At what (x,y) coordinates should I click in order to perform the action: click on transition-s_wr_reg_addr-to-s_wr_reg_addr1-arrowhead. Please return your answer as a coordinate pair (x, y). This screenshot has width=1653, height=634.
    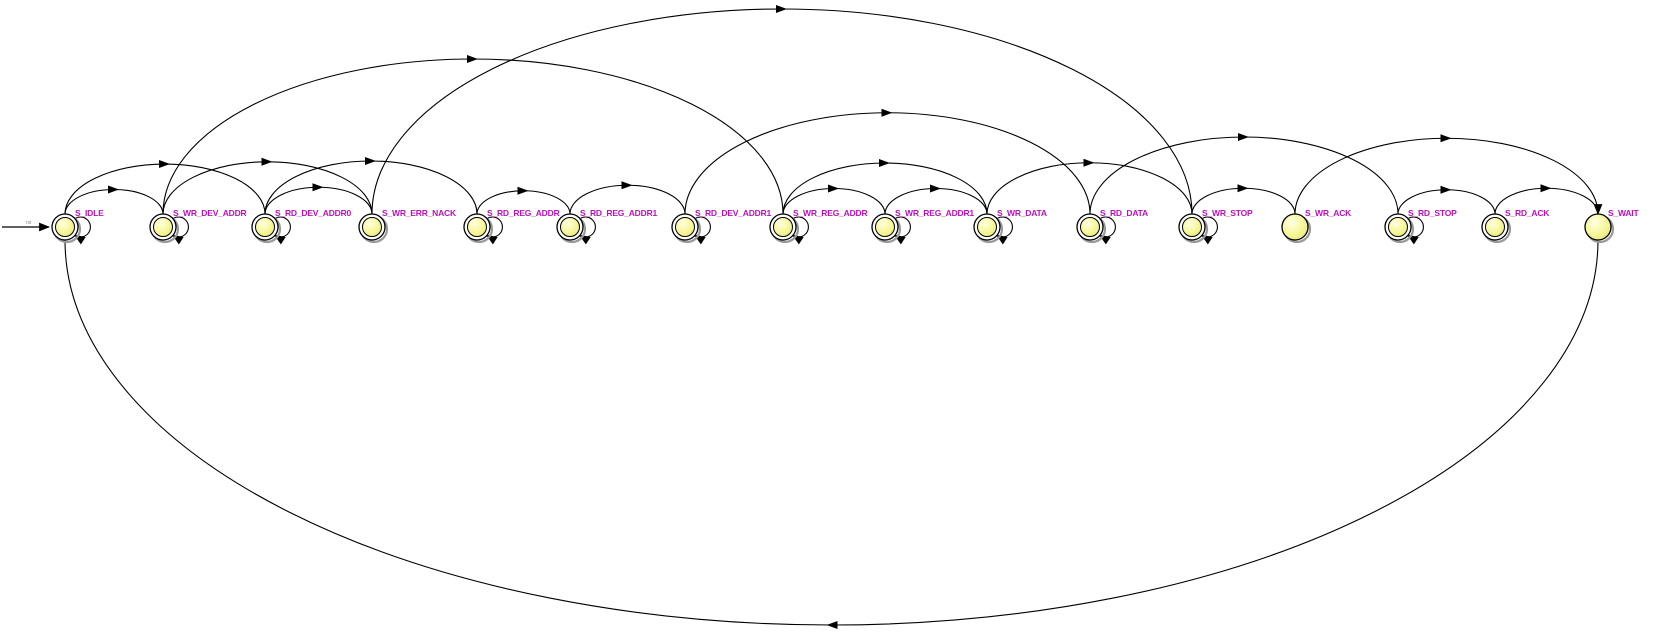
    Looking at the image, I should click on (833, 188).